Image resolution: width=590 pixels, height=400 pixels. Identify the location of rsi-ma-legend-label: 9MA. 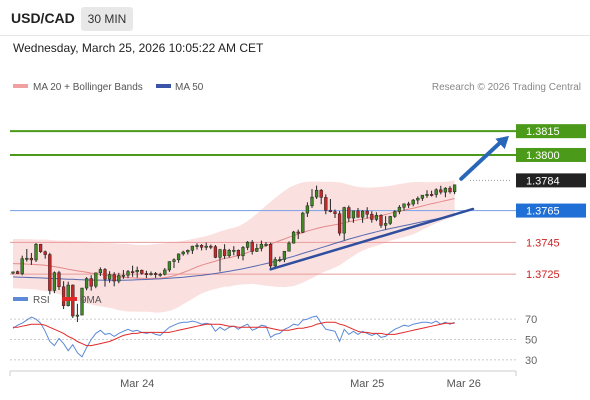
(91, 300).